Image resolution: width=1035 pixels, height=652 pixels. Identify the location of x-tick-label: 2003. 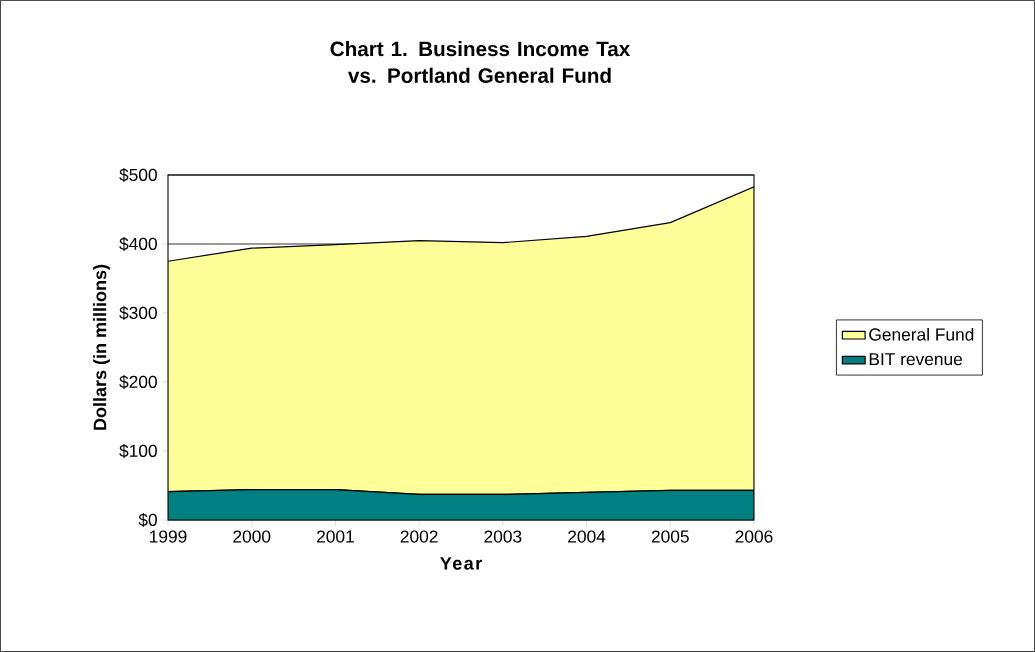
(503, 536).